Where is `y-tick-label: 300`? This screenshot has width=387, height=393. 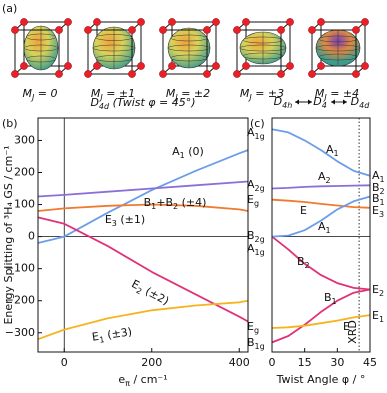
y-tick-label: 300 is located at coordinates (24, 139).